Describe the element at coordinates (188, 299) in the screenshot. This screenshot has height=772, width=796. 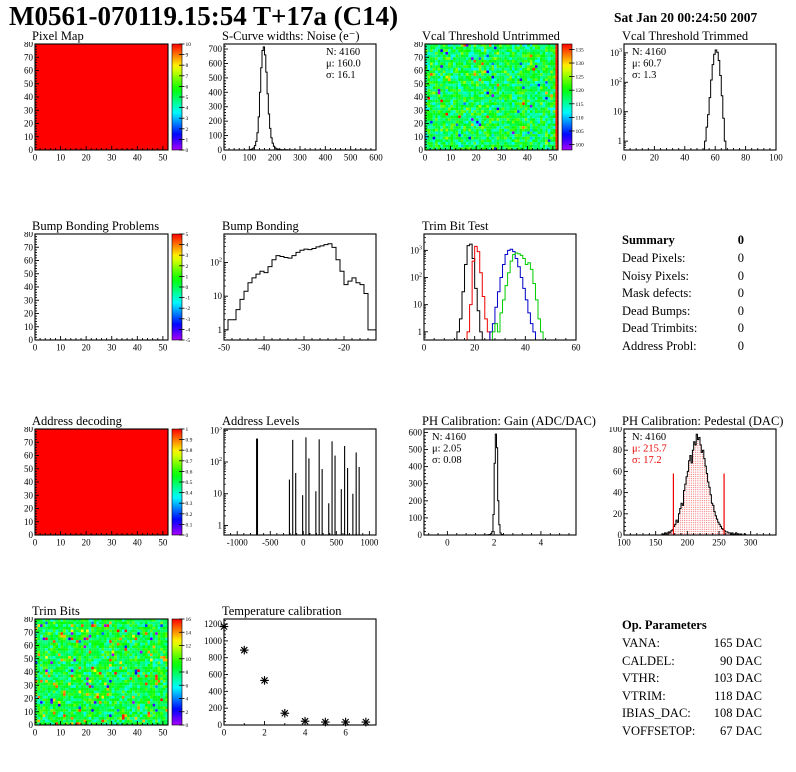
I see `svg-text: -1` at that location.